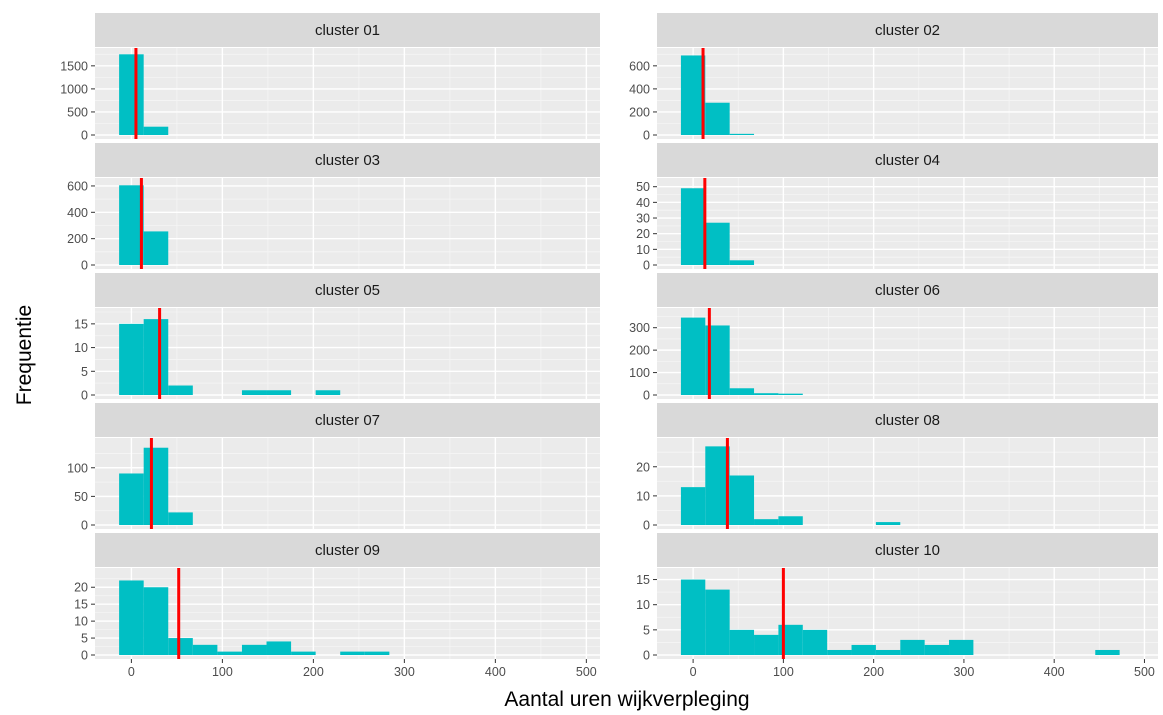 This screenshot has width=1163, height=715. Describe the element at coordinates (893, 78) in the screenshot. I see `panel-2: cluster 02 0 200 400 600` at that location.